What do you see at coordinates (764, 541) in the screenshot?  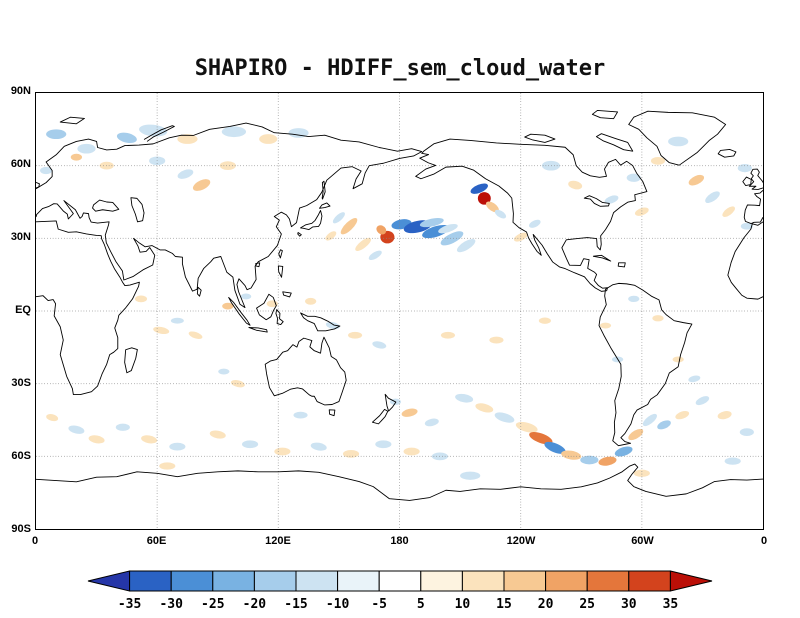 I see `x-tick-0-right: 0` at bounding box center [764, 541].